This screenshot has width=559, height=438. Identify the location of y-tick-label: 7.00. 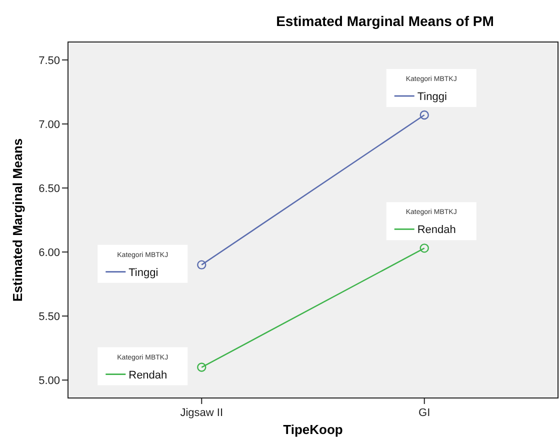
(49, 124).